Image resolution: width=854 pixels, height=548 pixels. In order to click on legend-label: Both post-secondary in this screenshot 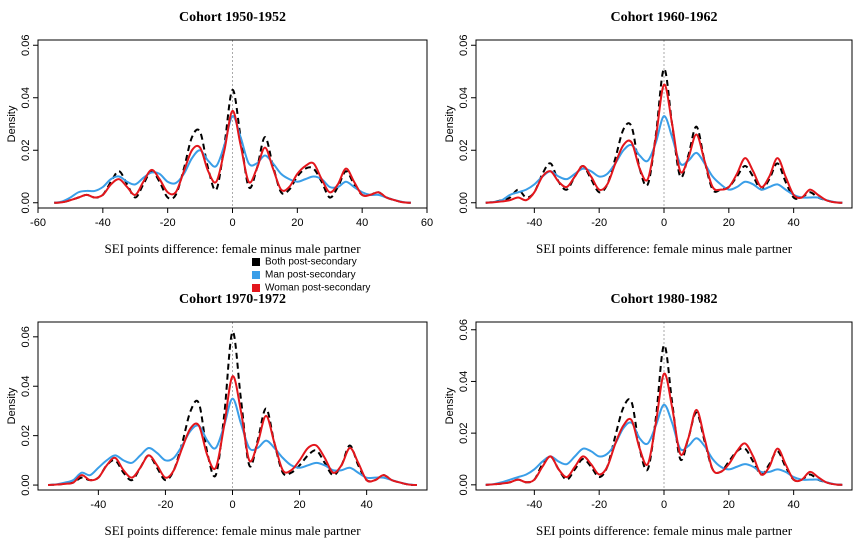, I will do `click(311, 262)`.